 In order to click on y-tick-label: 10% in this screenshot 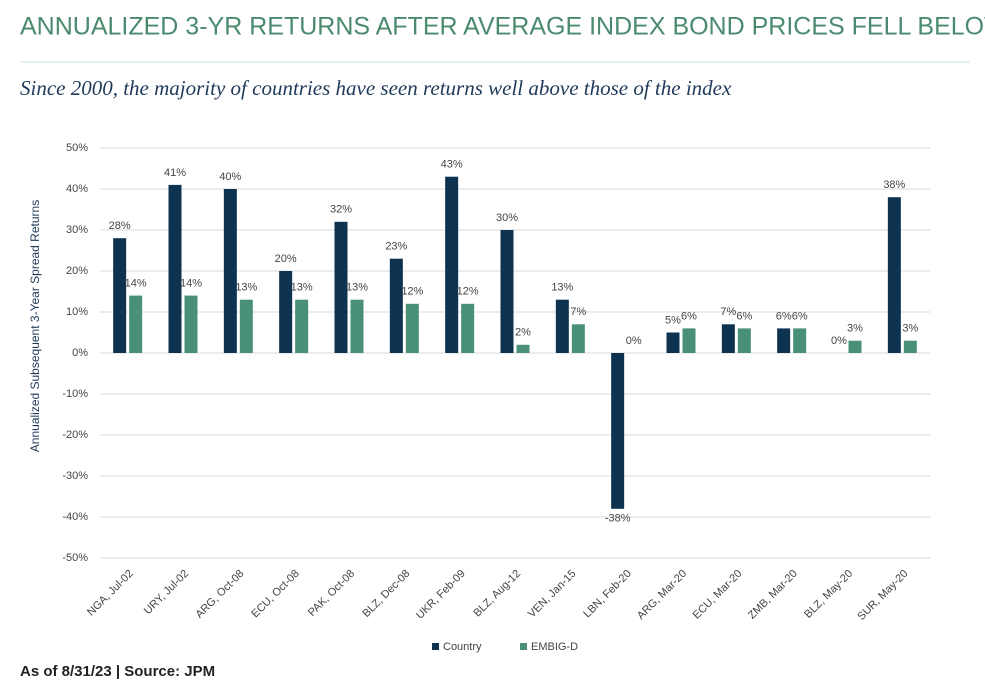, I will do `click(77, 312)`.